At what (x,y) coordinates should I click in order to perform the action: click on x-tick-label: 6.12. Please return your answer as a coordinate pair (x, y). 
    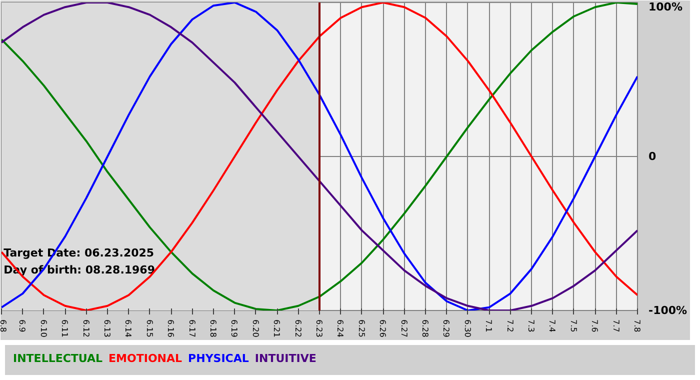
    Looking at the image, I should click on (85, 329).